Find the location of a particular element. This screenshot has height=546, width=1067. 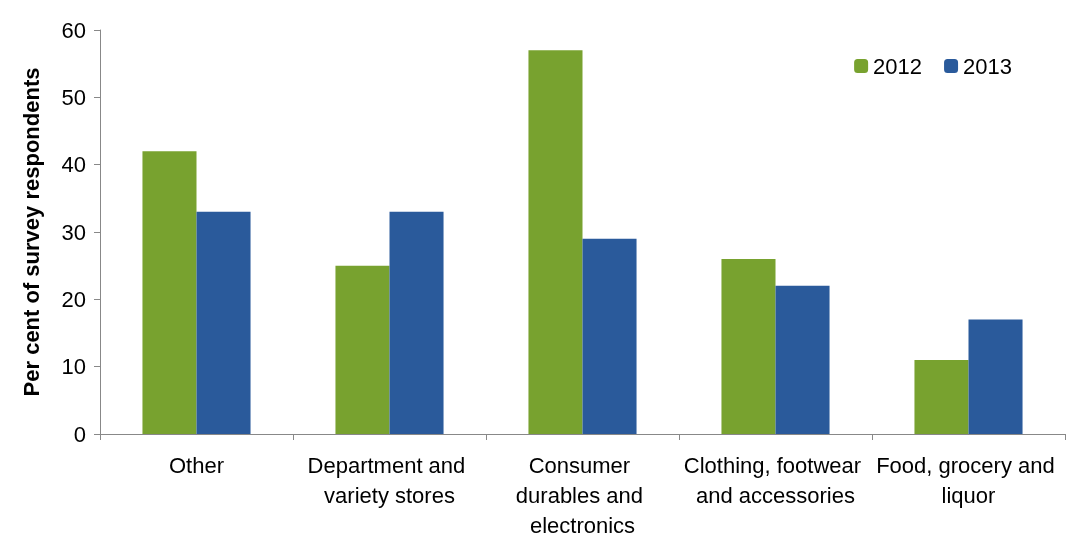

x-tick-label: Department and variety stores is located at coordinates (389, 480).